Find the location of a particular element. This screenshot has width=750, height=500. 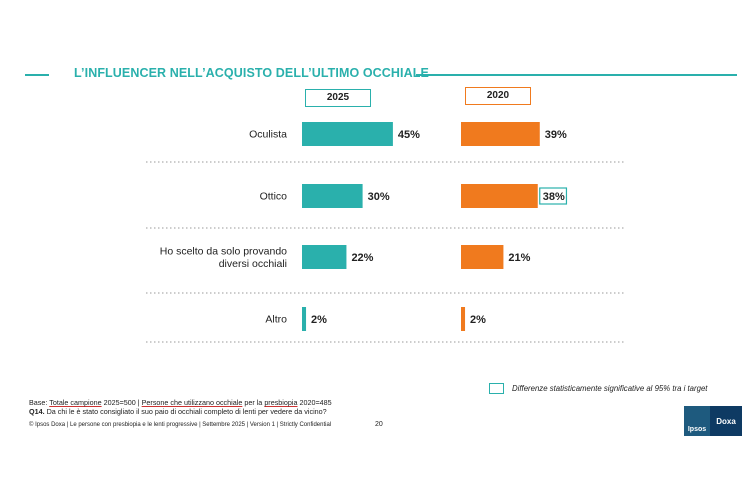

value-label-2020-3: 2% is located at coordinates (478, 320).